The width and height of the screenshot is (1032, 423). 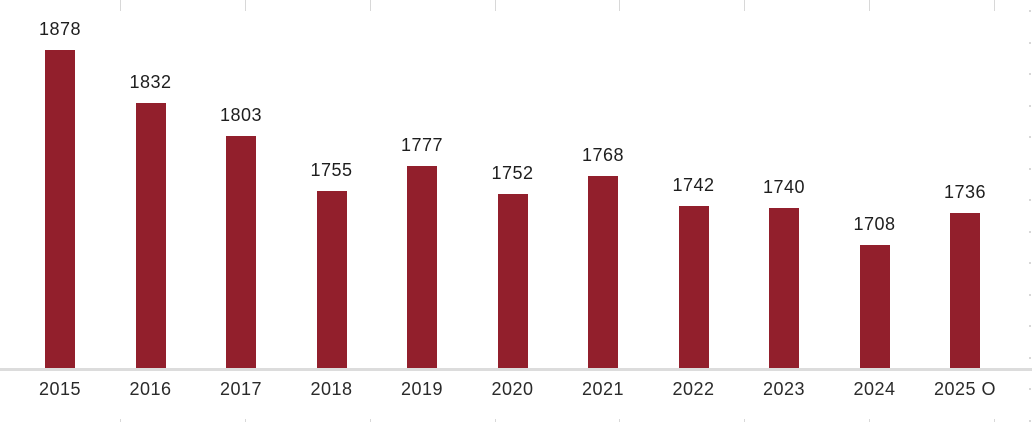 What do you see at coordinates (874, 389) in the screenshot?
I see `x-tick-label: 2024` at bounding box center [874, 389].